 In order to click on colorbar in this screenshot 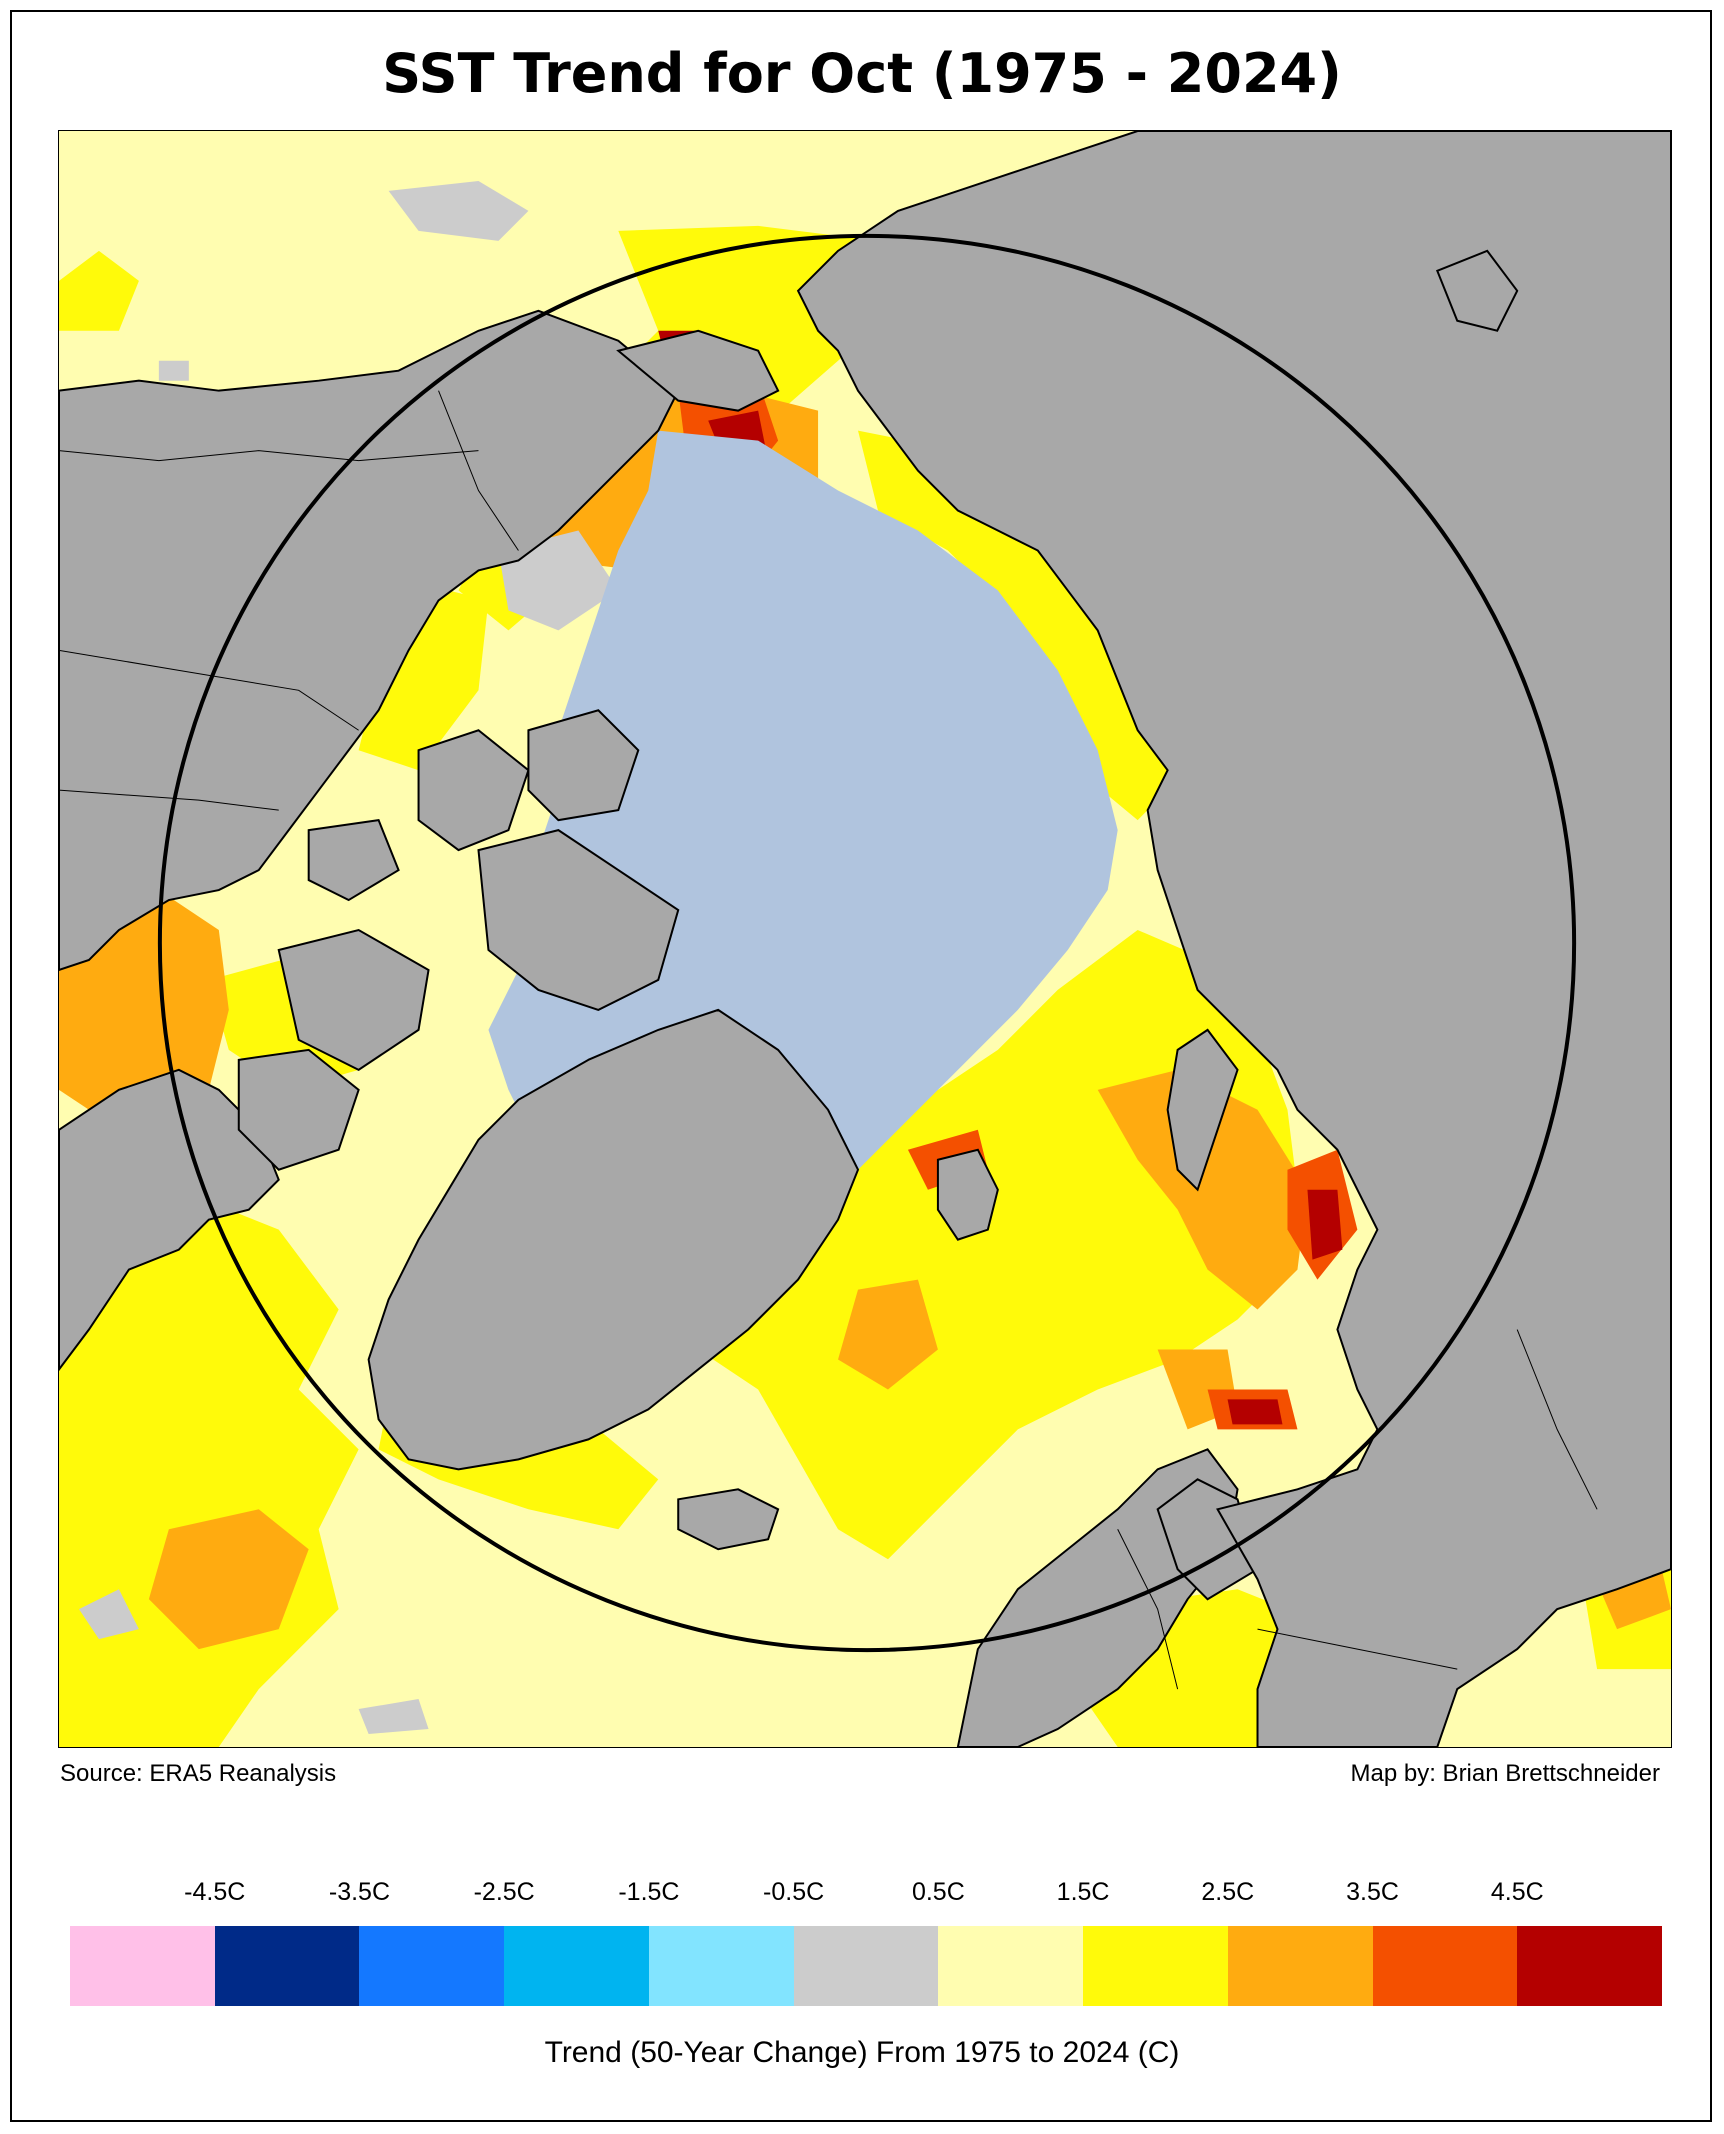, I will do `click(866, 1966)`.